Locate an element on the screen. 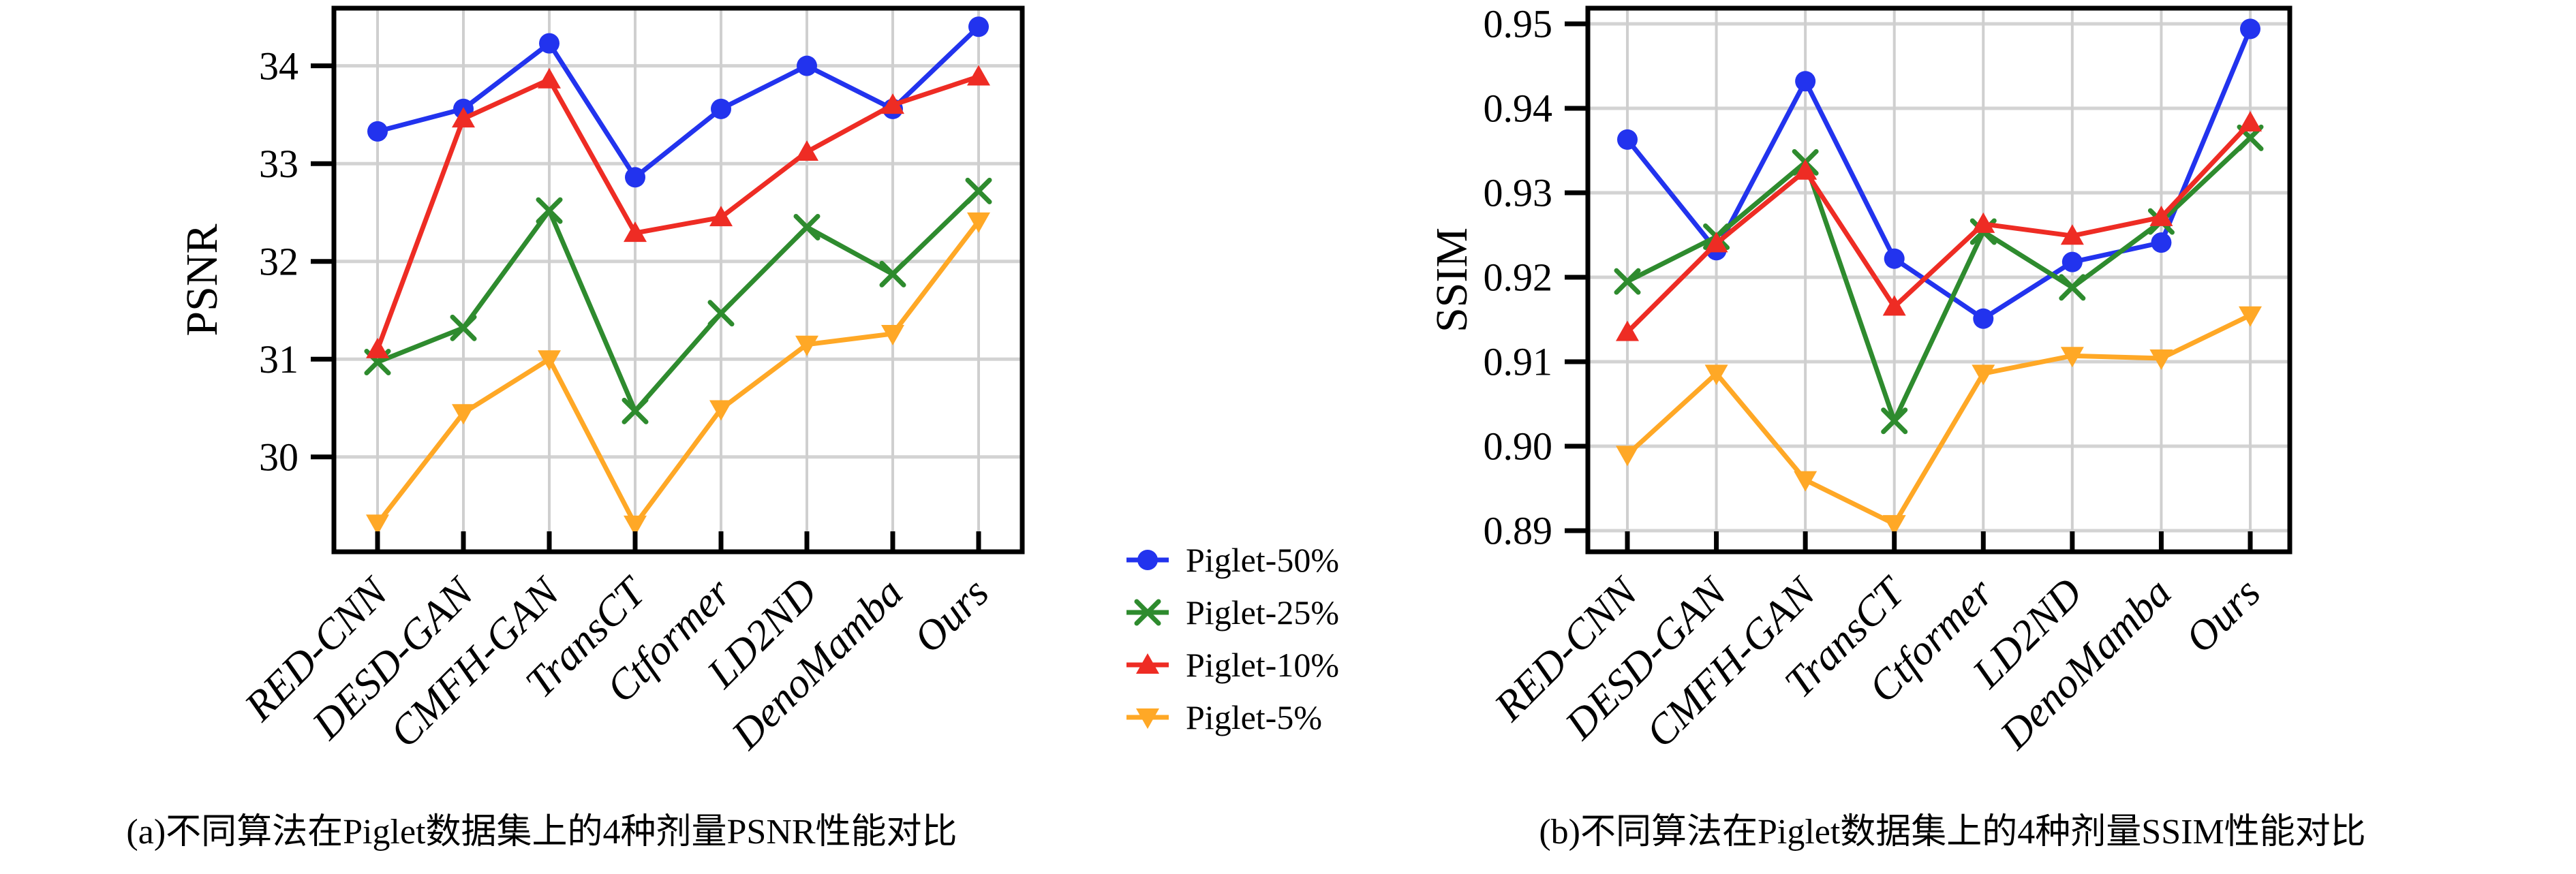 This screenshot has width=2576, height=874. y-tick-label: 0.91 is located at coordinates (1518, 362).